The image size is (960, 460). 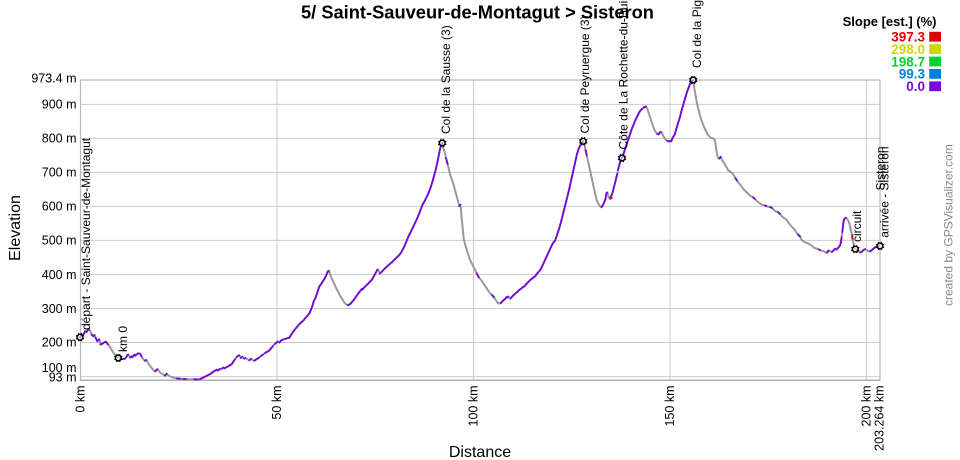 I want to click on svg-text: 973.4 m, so click(x=53, y=79).